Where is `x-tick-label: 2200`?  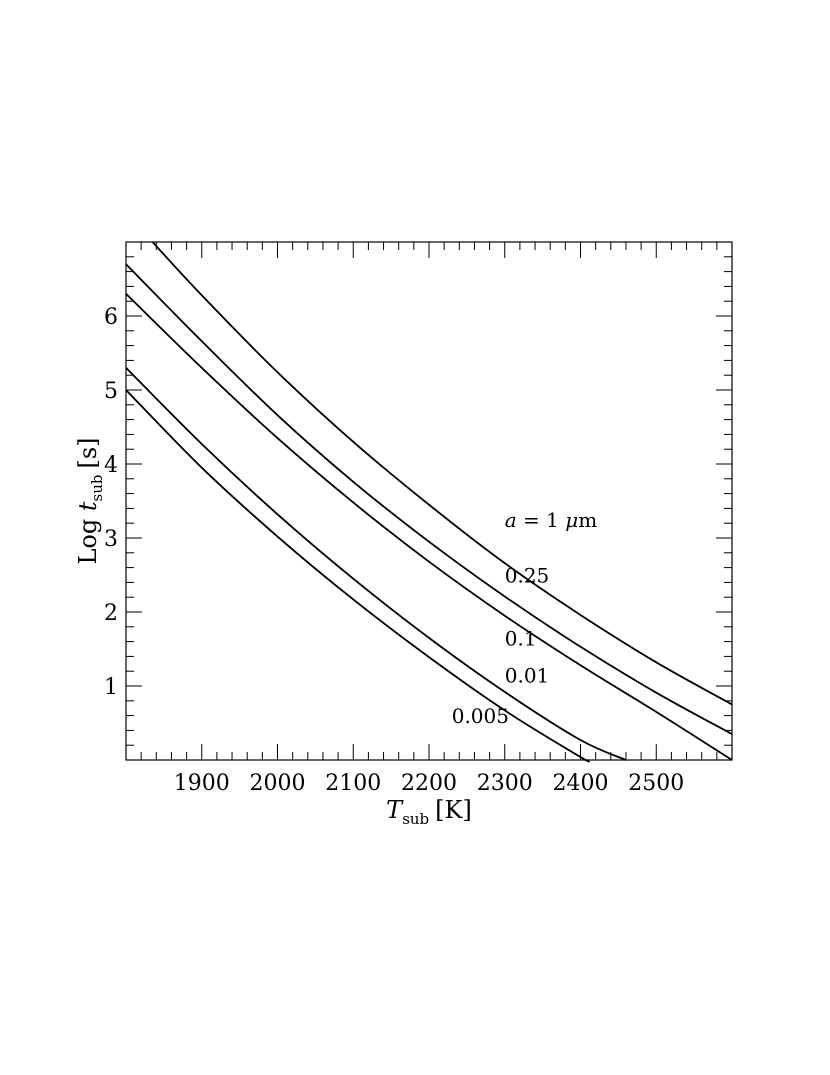 x-tick-label: 2200 is located at coordinates (429, 783).